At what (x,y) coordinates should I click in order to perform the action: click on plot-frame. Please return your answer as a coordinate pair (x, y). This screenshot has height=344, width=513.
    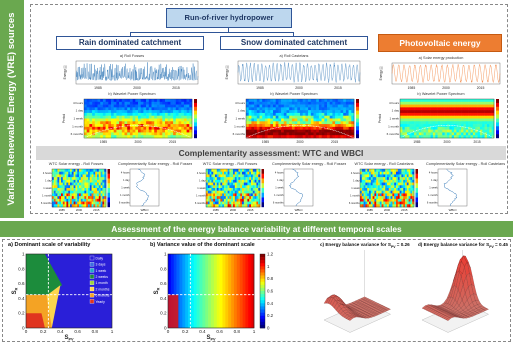
    Looking at the image, I should click on (447, 118).